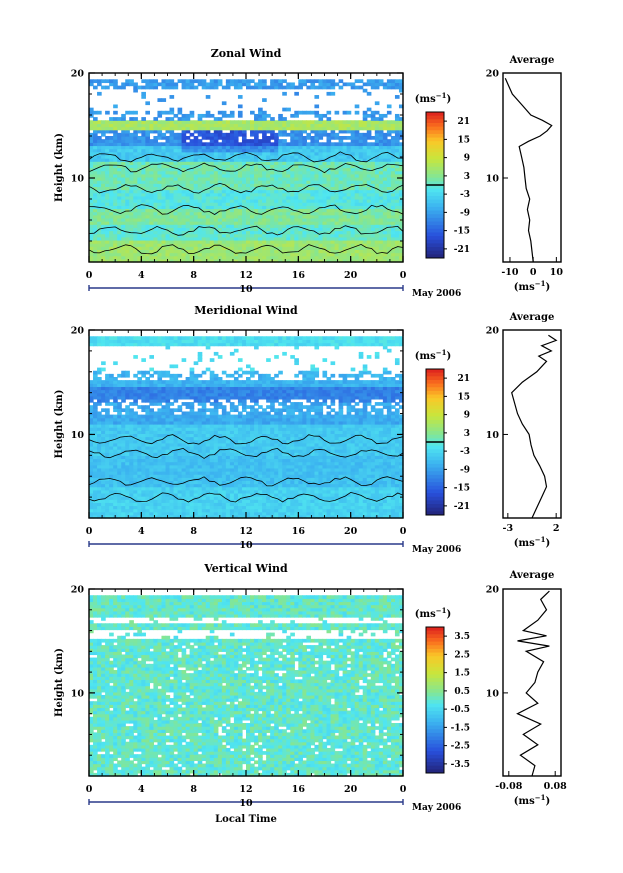  Describe the element at coordinates (508, 528) in the screenshot. I see `profile-x-tick-label: -3` at that location.